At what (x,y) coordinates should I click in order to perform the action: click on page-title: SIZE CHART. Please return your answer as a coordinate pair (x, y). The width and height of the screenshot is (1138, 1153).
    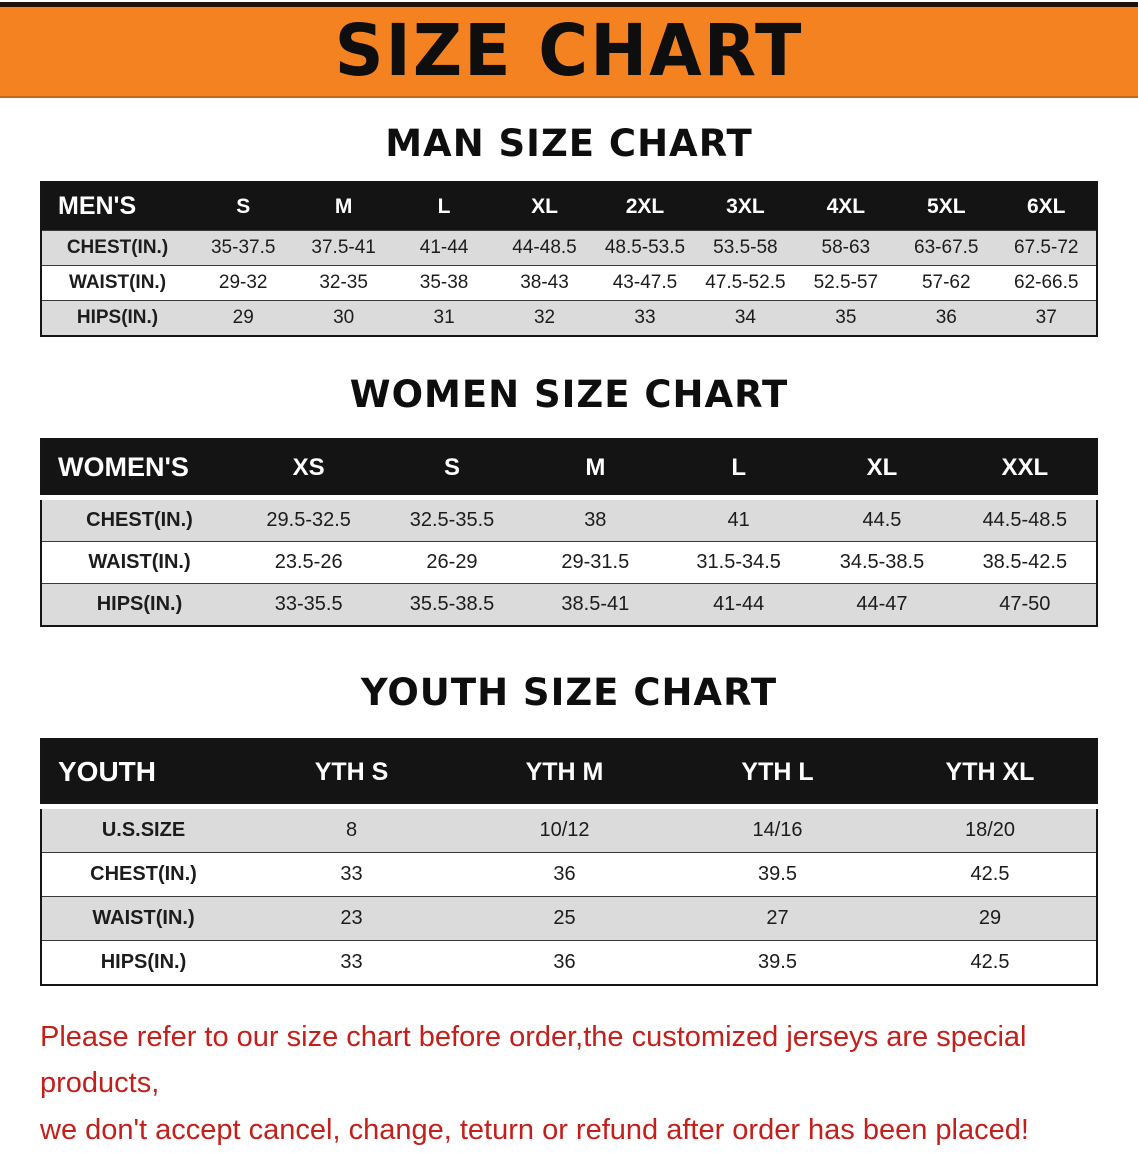
    Looking at the image, I should click on (569, 51).